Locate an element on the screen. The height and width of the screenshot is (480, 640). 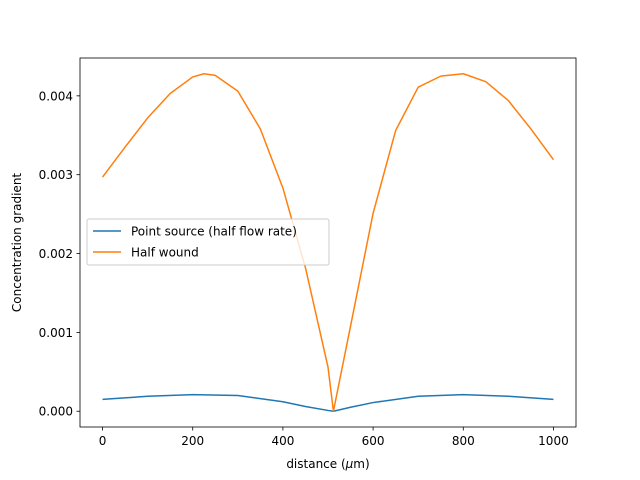
x-tick-label: 600 is located at coordinates (373, 441).